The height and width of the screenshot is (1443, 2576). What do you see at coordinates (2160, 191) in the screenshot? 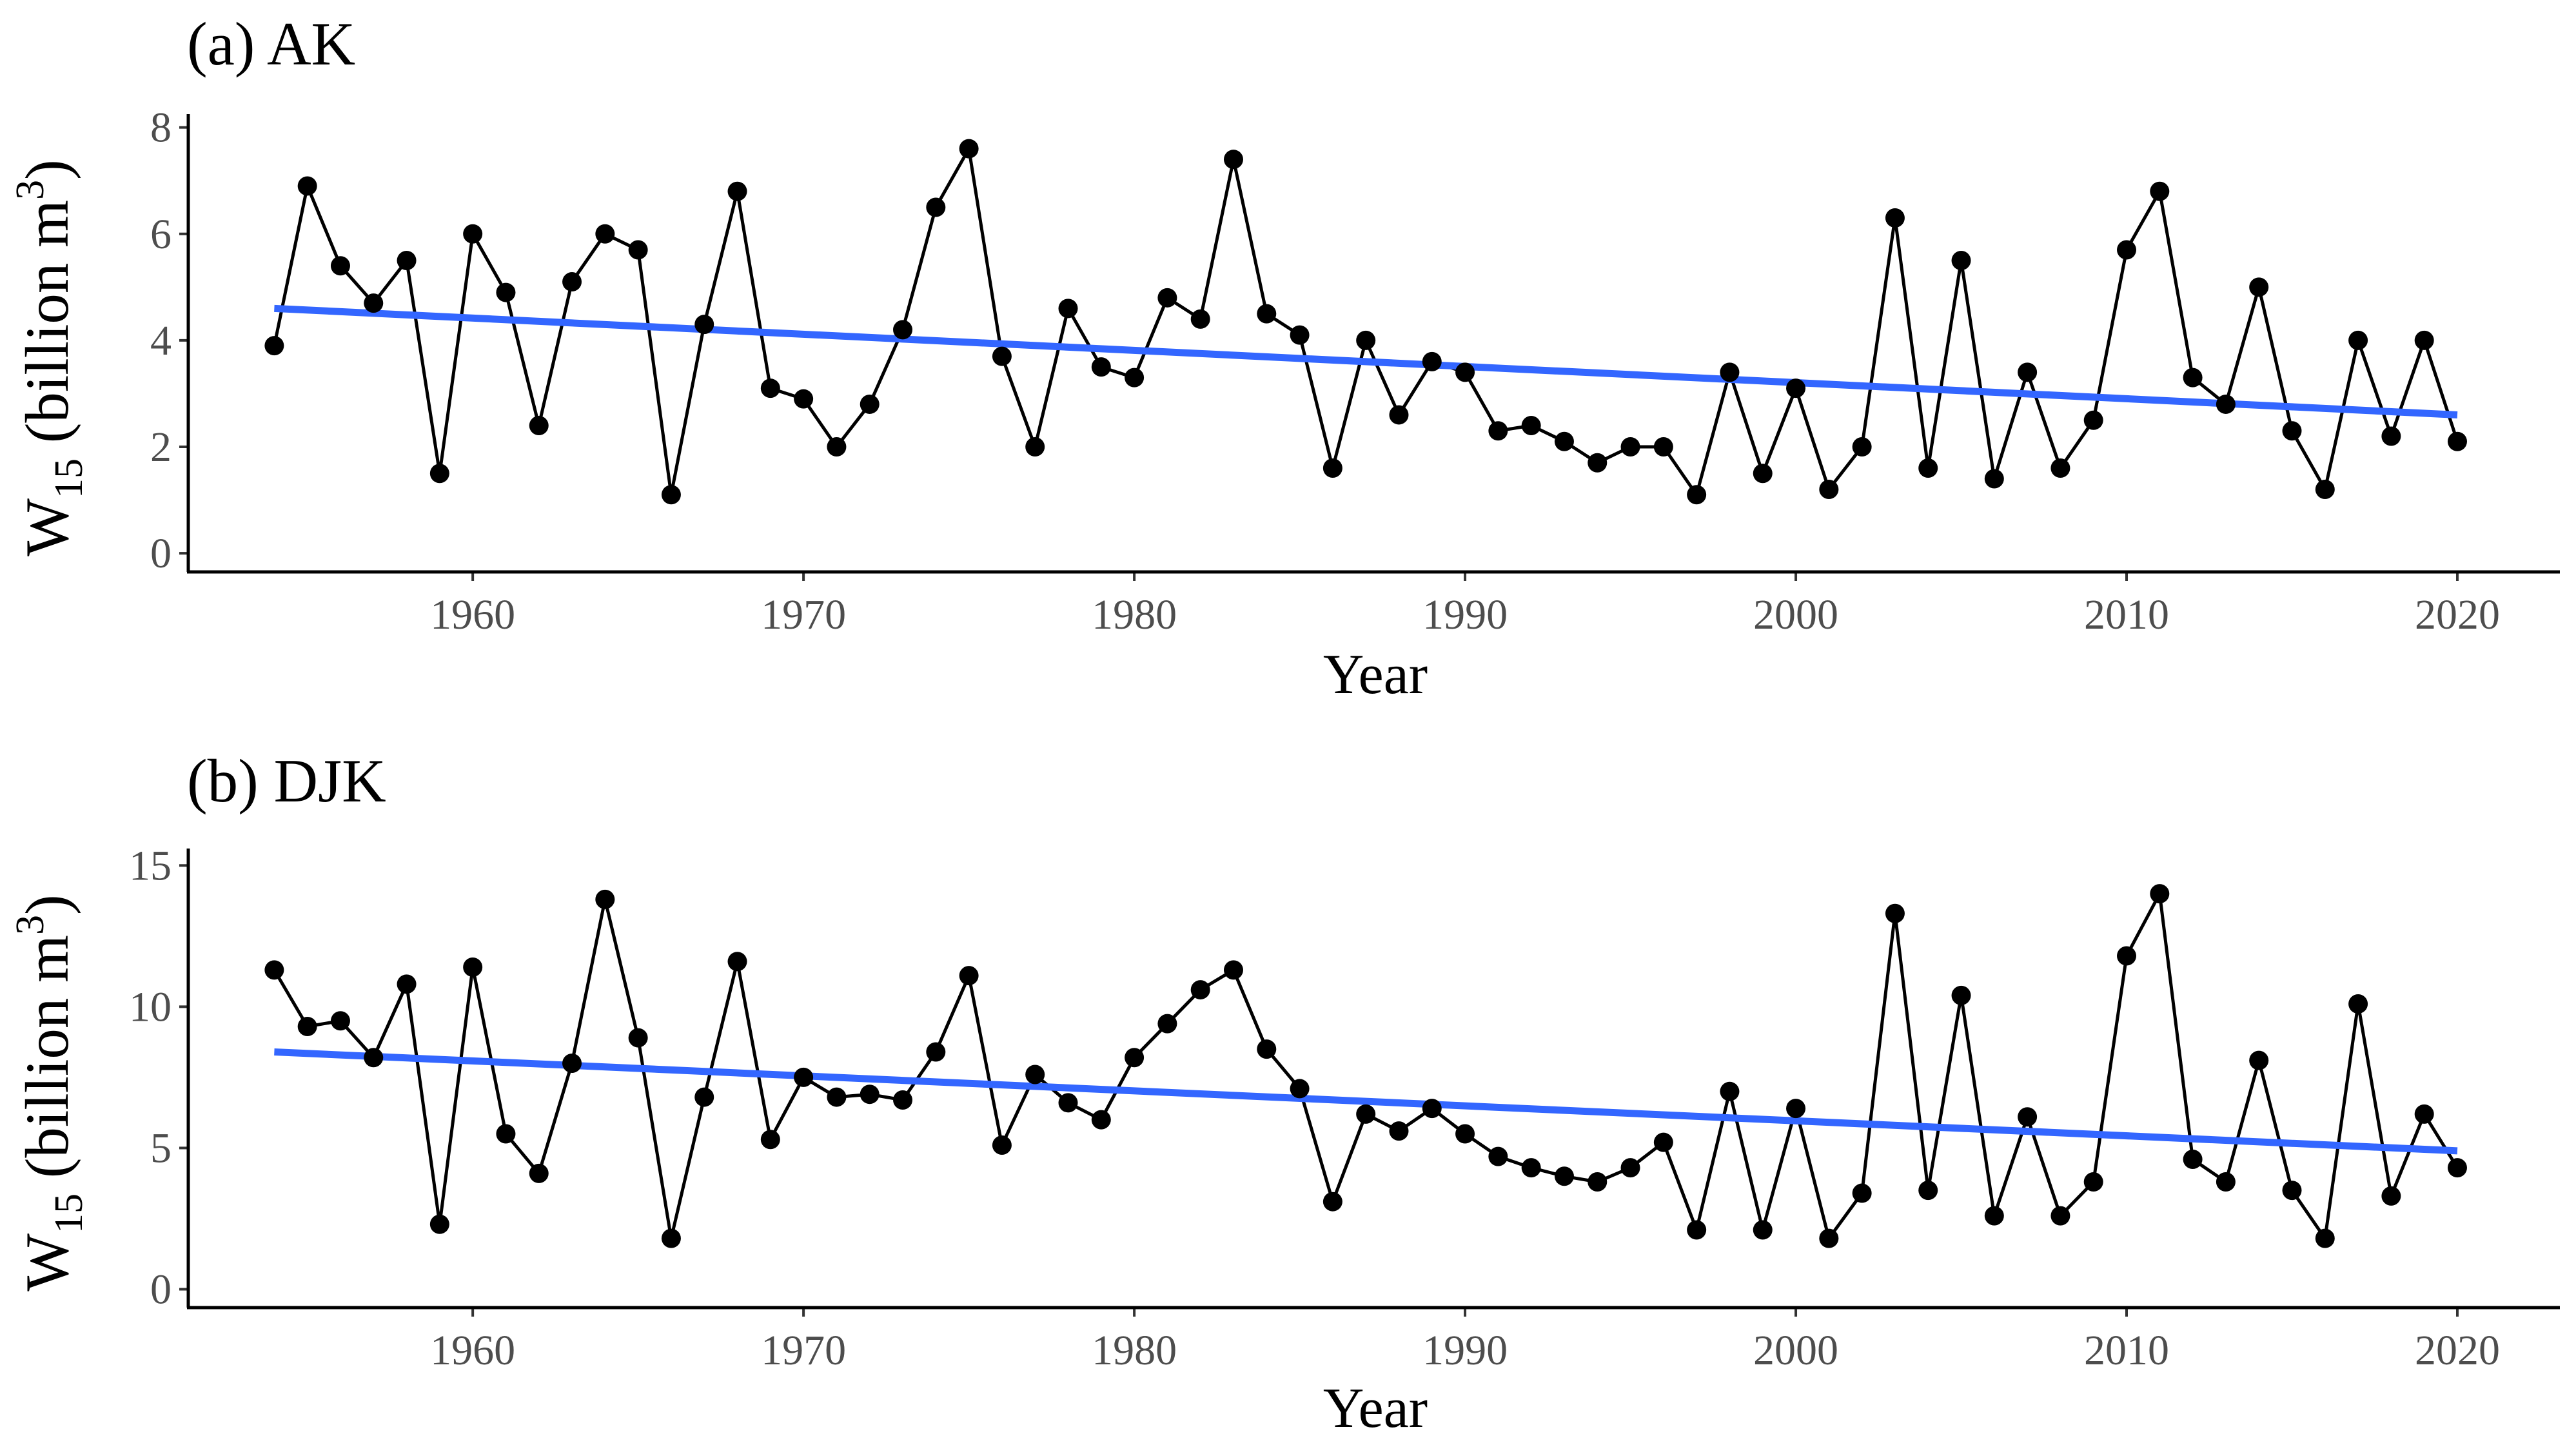
I see `data-point-ak-2011` at bounding box center [2160, 191].